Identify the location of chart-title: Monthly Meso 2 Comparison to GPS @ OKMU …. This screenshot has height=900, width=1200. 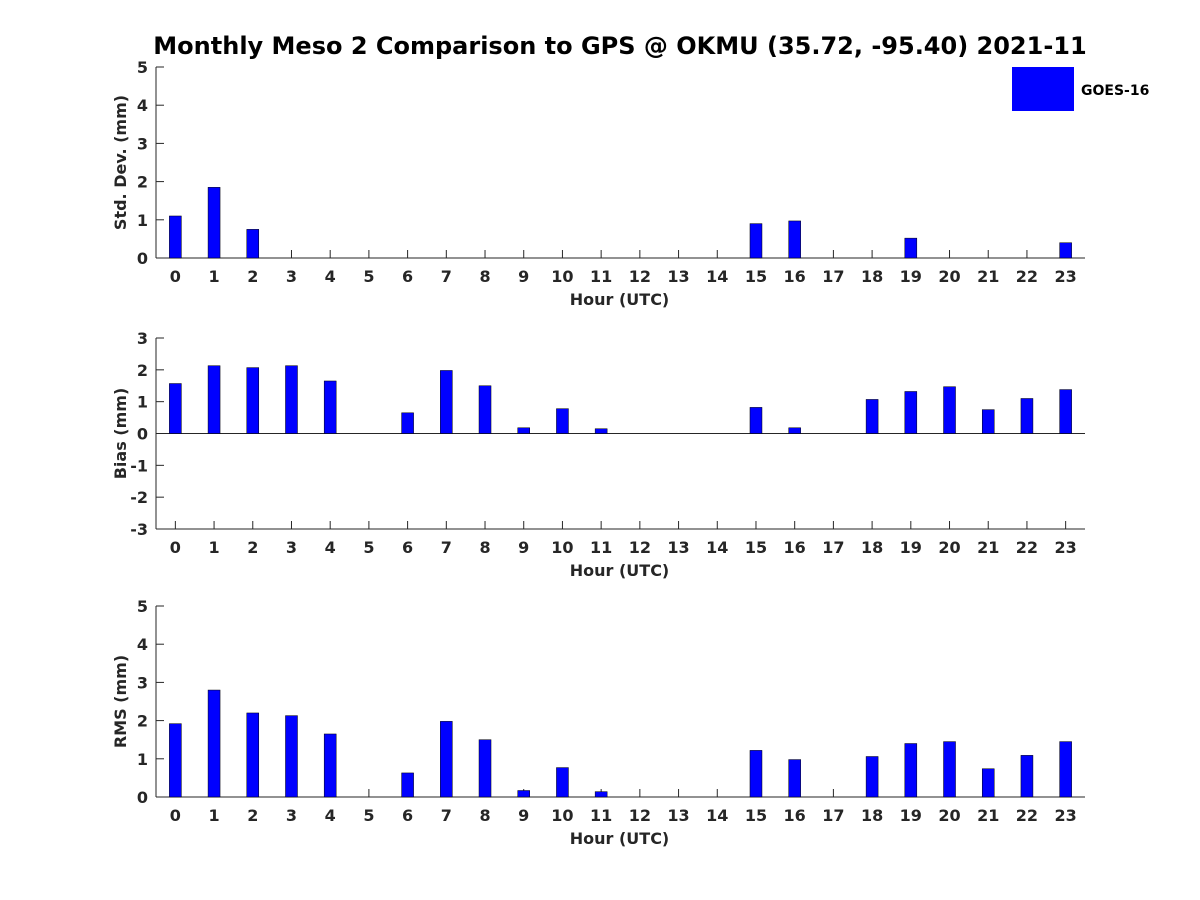
(619, 46).